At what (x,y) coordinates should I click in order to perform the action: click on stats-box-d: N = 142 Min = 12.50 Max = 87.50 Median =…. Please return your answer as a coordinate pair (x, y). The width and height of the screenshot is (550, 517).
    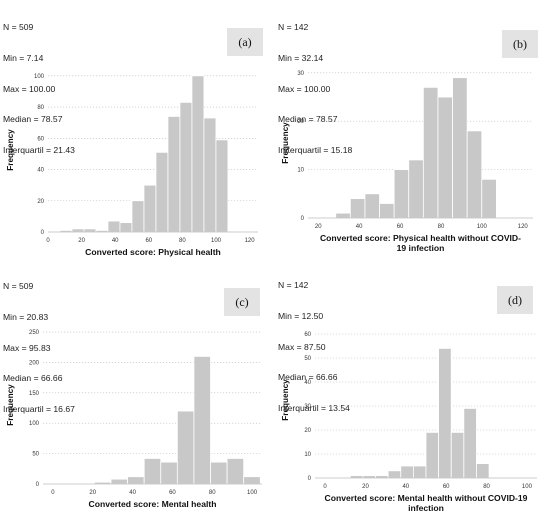
    Looking at the image, I should click on (314, 346).